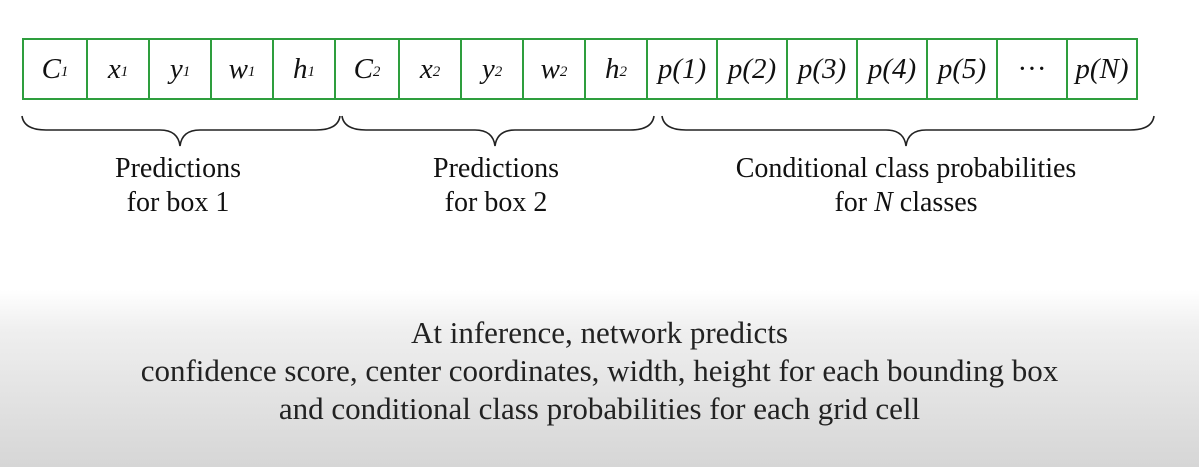 The width and height of the screenshot is (1199, 467). What do you see at coordinates (496, 168) in the screenshot?
I see `caption-box2-line1: Predictions` at bounding box center [496, 168].